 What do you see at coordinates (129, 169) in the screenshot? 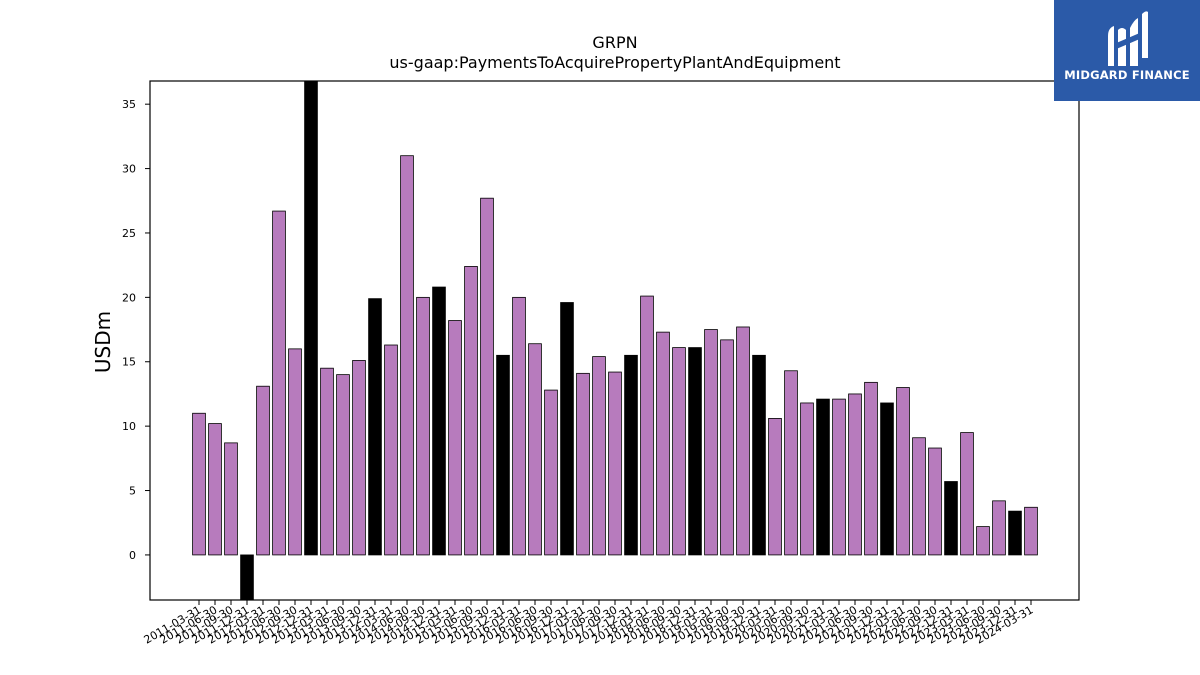
I see `y-tick-label: 30` at bounding box center [129, 169].